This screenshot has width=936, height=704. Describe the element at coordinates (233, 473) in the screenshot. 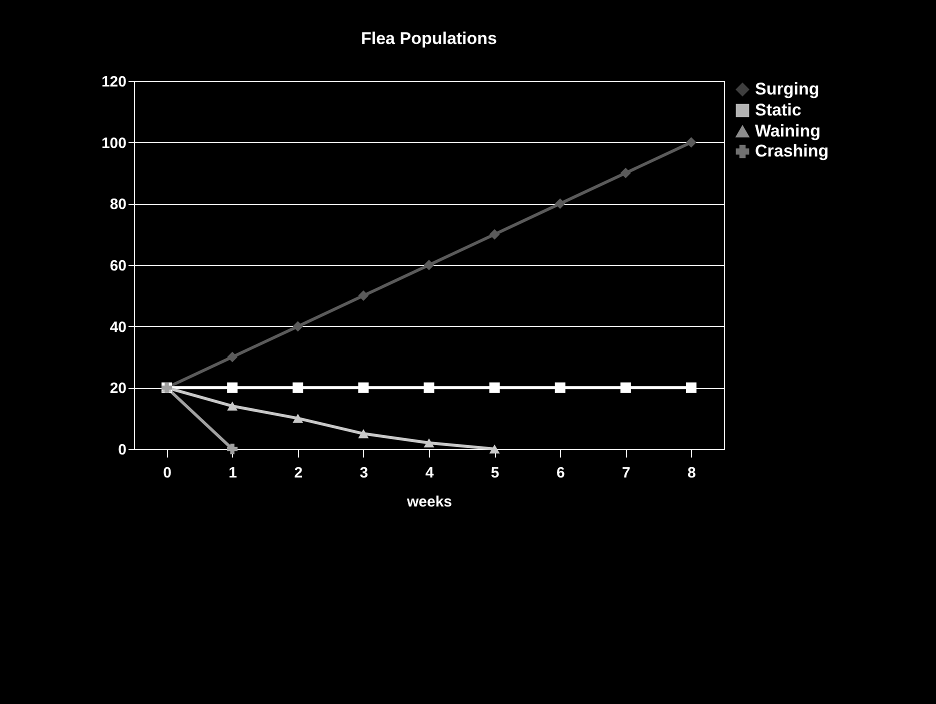

I see `x-tick-label: 1` at that location.